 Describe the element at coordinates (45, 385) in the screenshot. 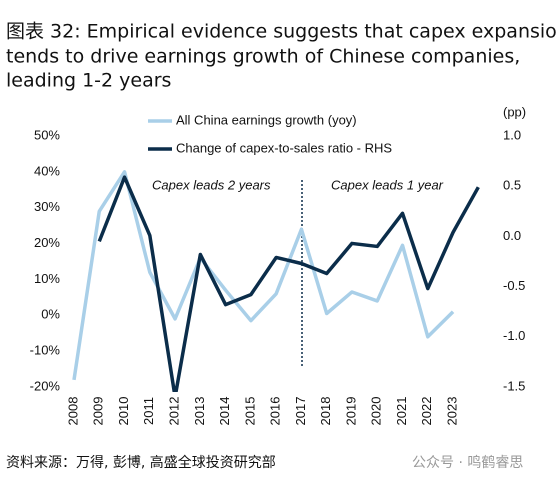

I see `y-tick-label: -20%` at that location.